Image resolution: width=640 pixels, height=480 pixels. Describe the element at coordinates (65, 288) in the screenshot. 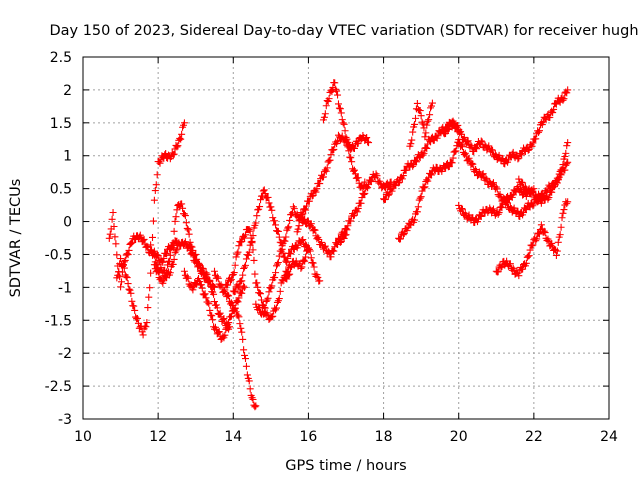

I see `y-tick-label: -1` at that location.